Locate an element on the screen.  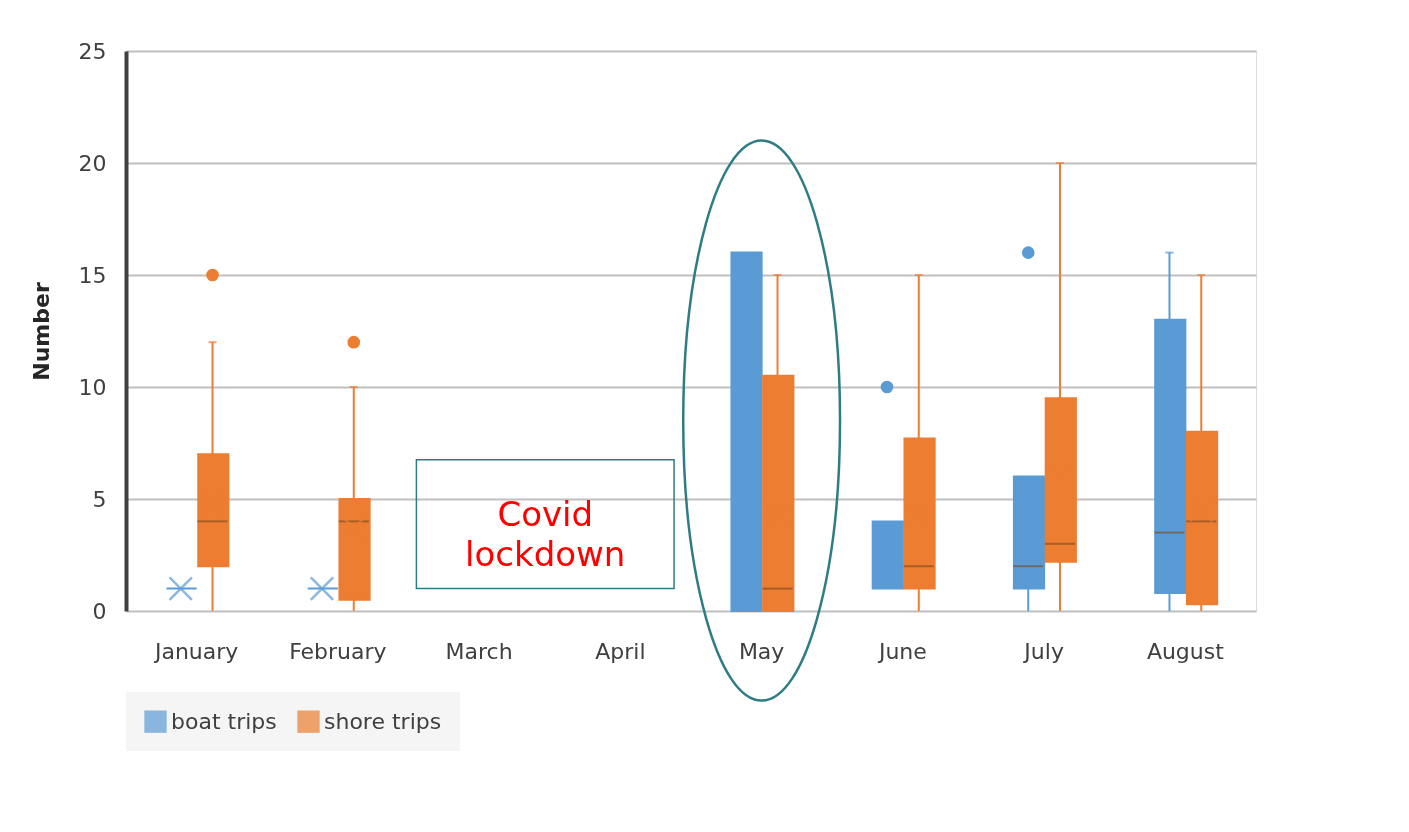
x-tick-label: August is located at coordinates (1185, 651).